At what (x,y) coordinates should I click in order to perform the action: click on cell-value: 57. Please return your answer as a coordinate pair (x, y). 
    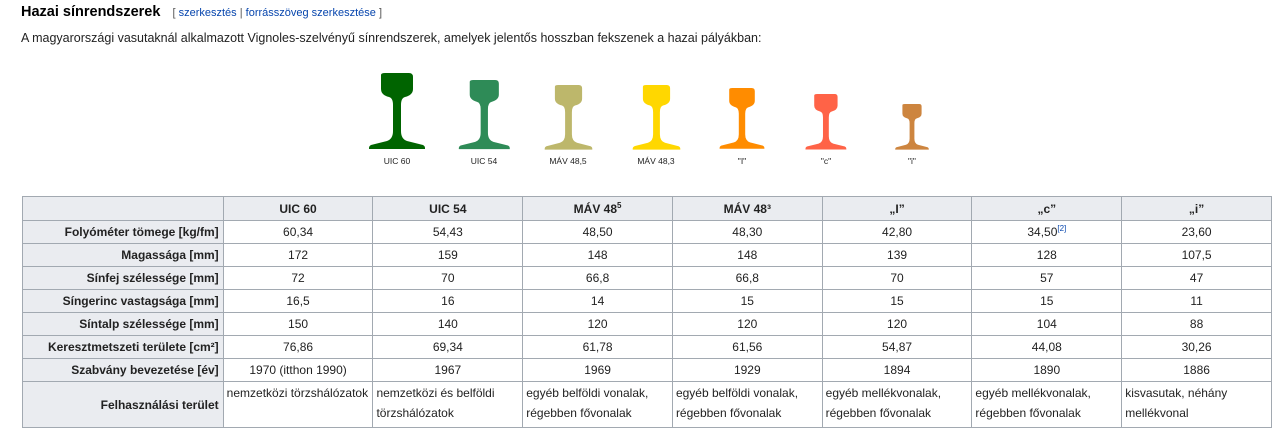
    Looking at the image, I should click on (1047, 278).